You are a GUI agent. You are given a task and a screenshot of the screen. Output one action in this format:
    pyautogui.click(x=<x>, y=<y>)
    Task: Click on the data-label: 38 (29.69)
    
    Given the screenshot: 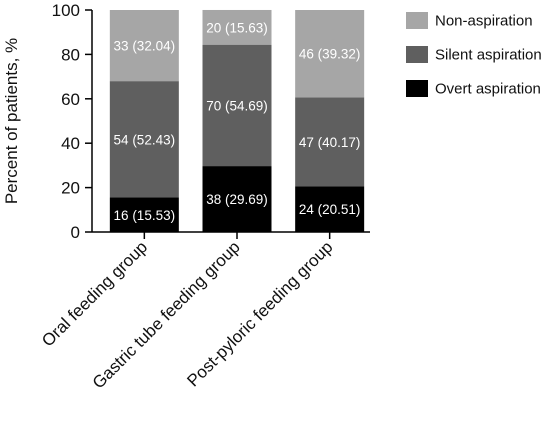 What is the action you would take?
    pyautogui.click(x=237, y=199)
    